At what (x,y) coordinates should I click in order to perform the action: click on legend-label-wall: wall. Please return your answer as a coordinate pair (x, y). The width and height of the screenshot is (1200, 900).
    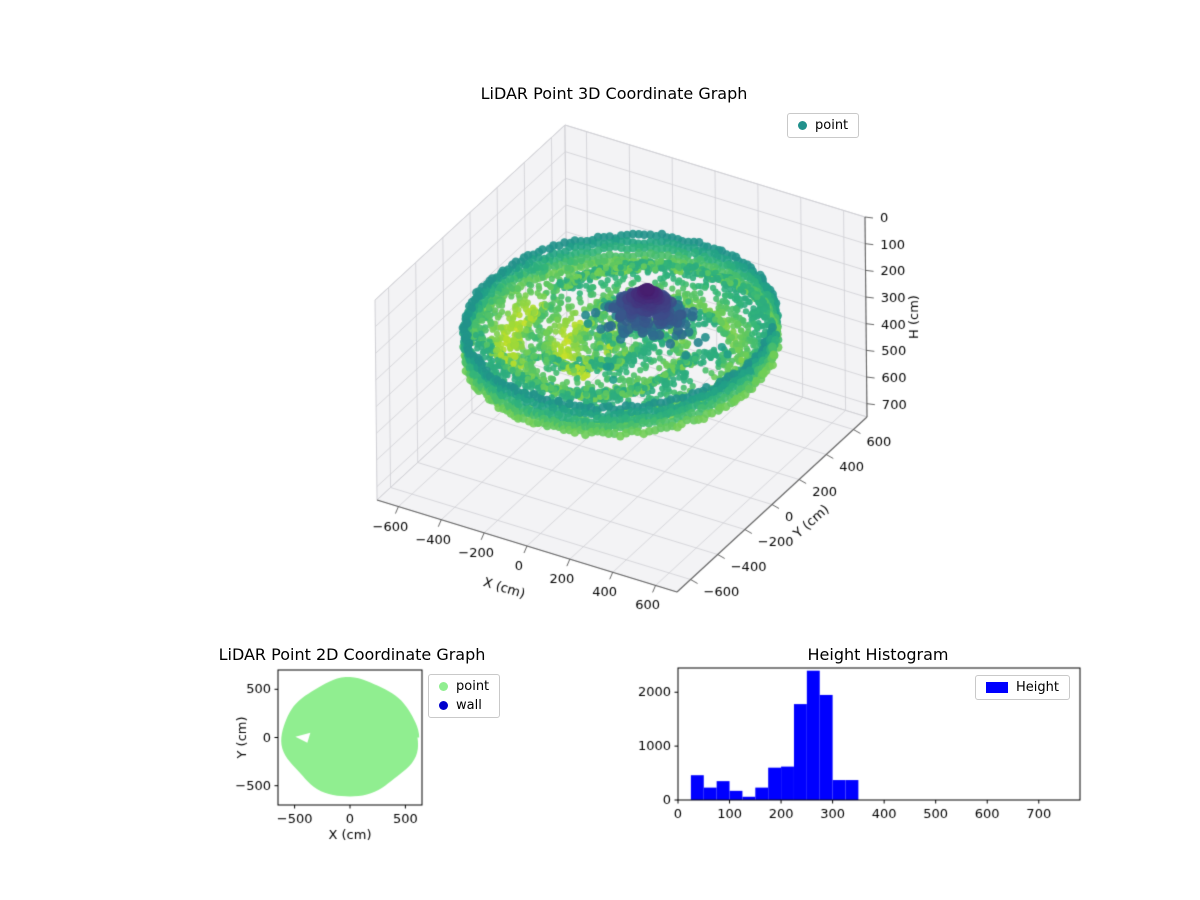
    Looking at the image, I should click on (469, 705).